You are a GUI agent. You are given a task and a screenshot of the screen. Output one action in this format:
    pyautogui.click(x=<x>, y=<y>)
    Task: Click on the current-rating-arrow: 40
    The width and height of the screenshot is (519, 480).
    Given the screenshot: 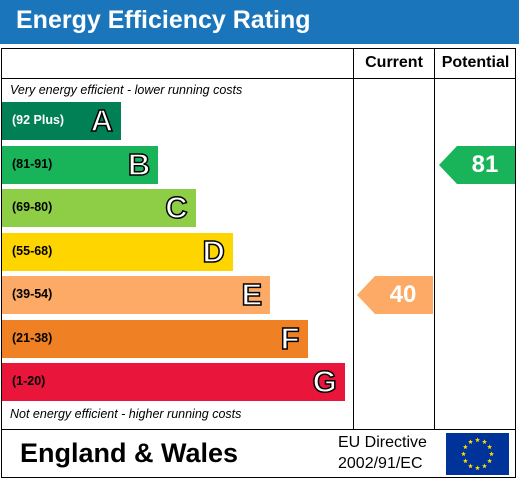 What is the action you would take?
    pyautogui.click(x=396, y=295)
    